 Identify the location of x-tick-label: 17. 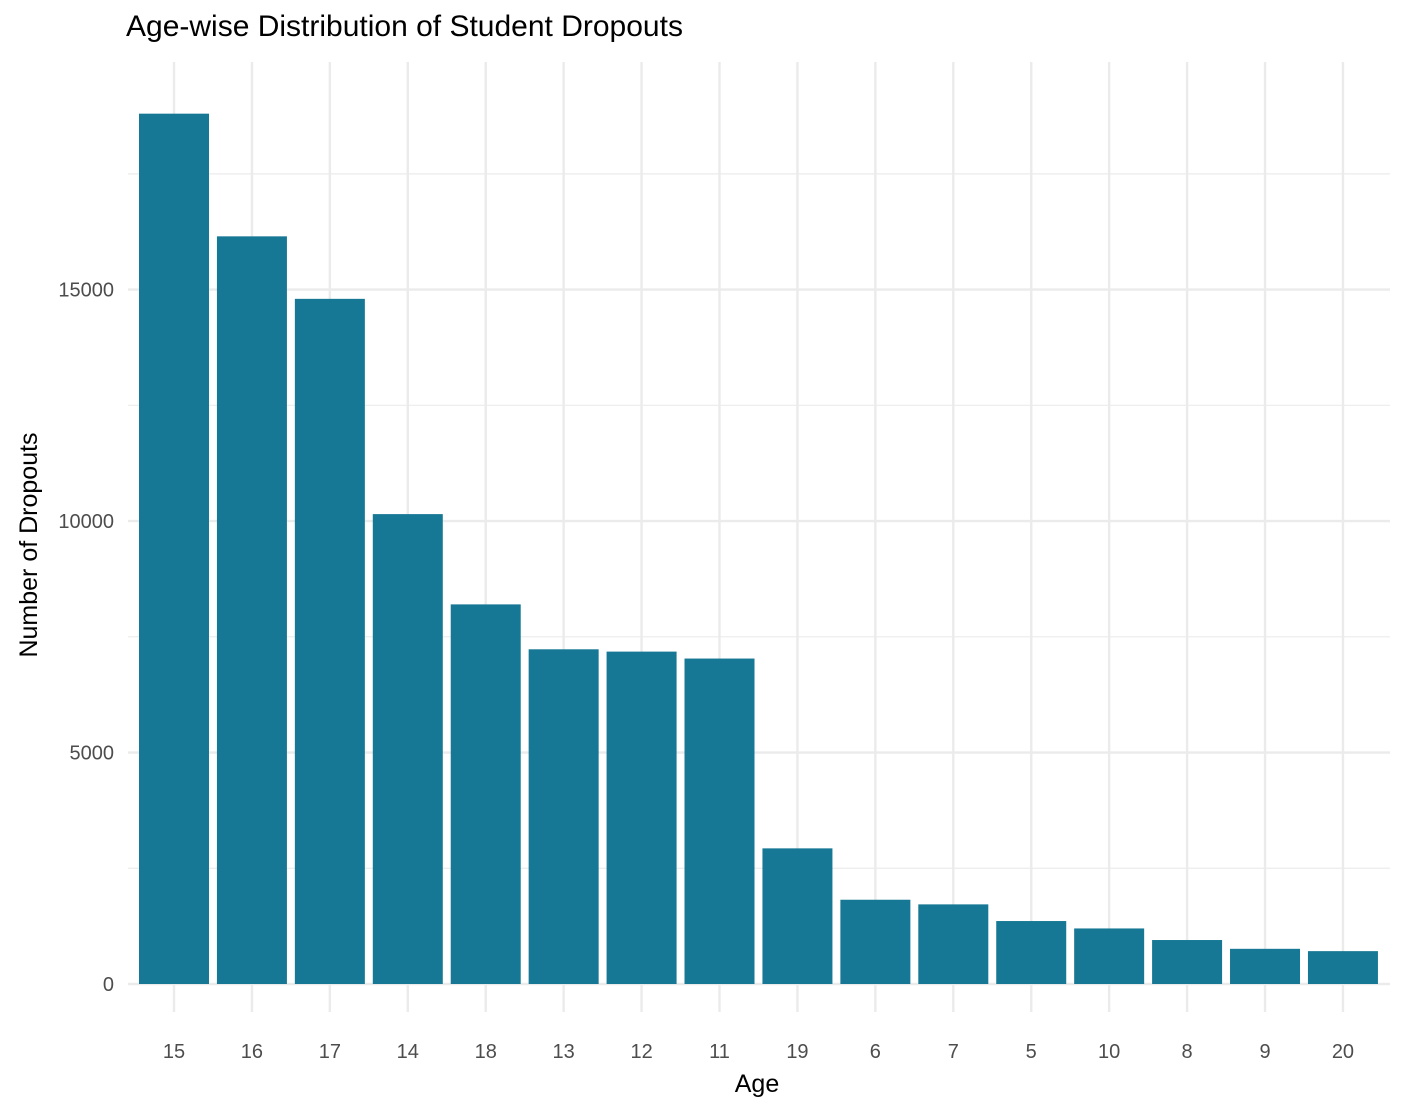
(330, 1052).